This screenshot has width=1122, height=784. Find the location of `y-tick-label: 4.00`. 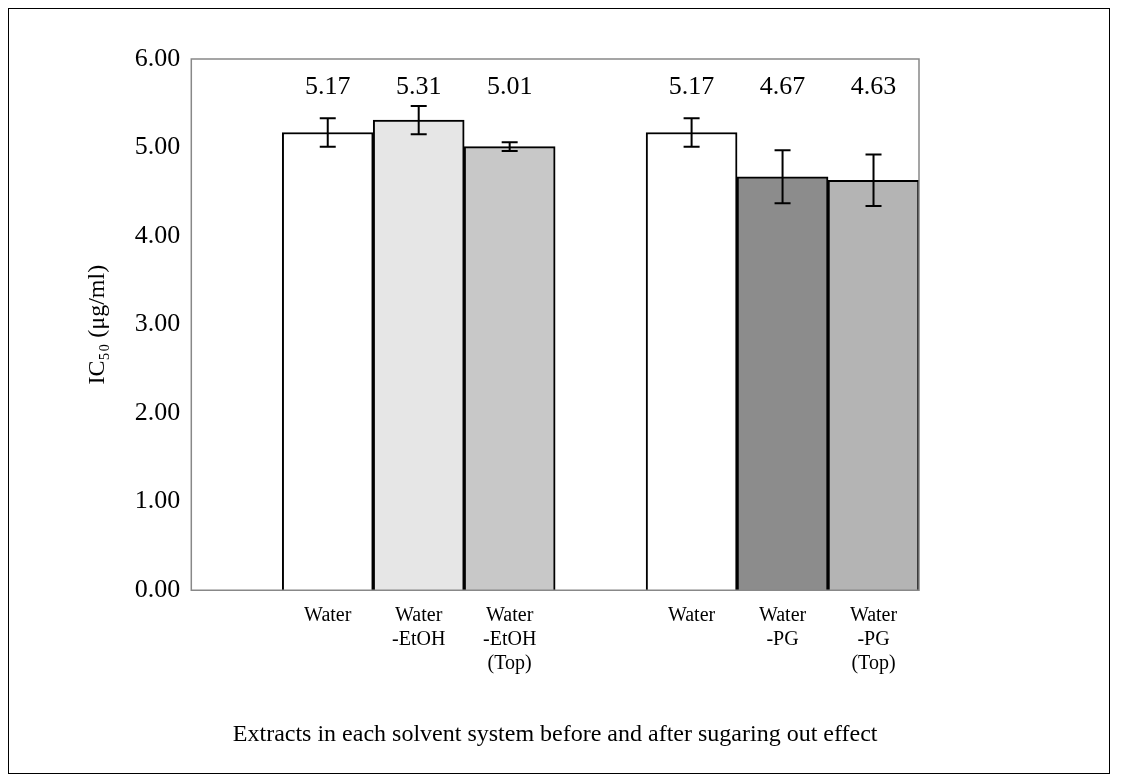

y-tick-label: 4.00 is located at coordinates (157, 234).